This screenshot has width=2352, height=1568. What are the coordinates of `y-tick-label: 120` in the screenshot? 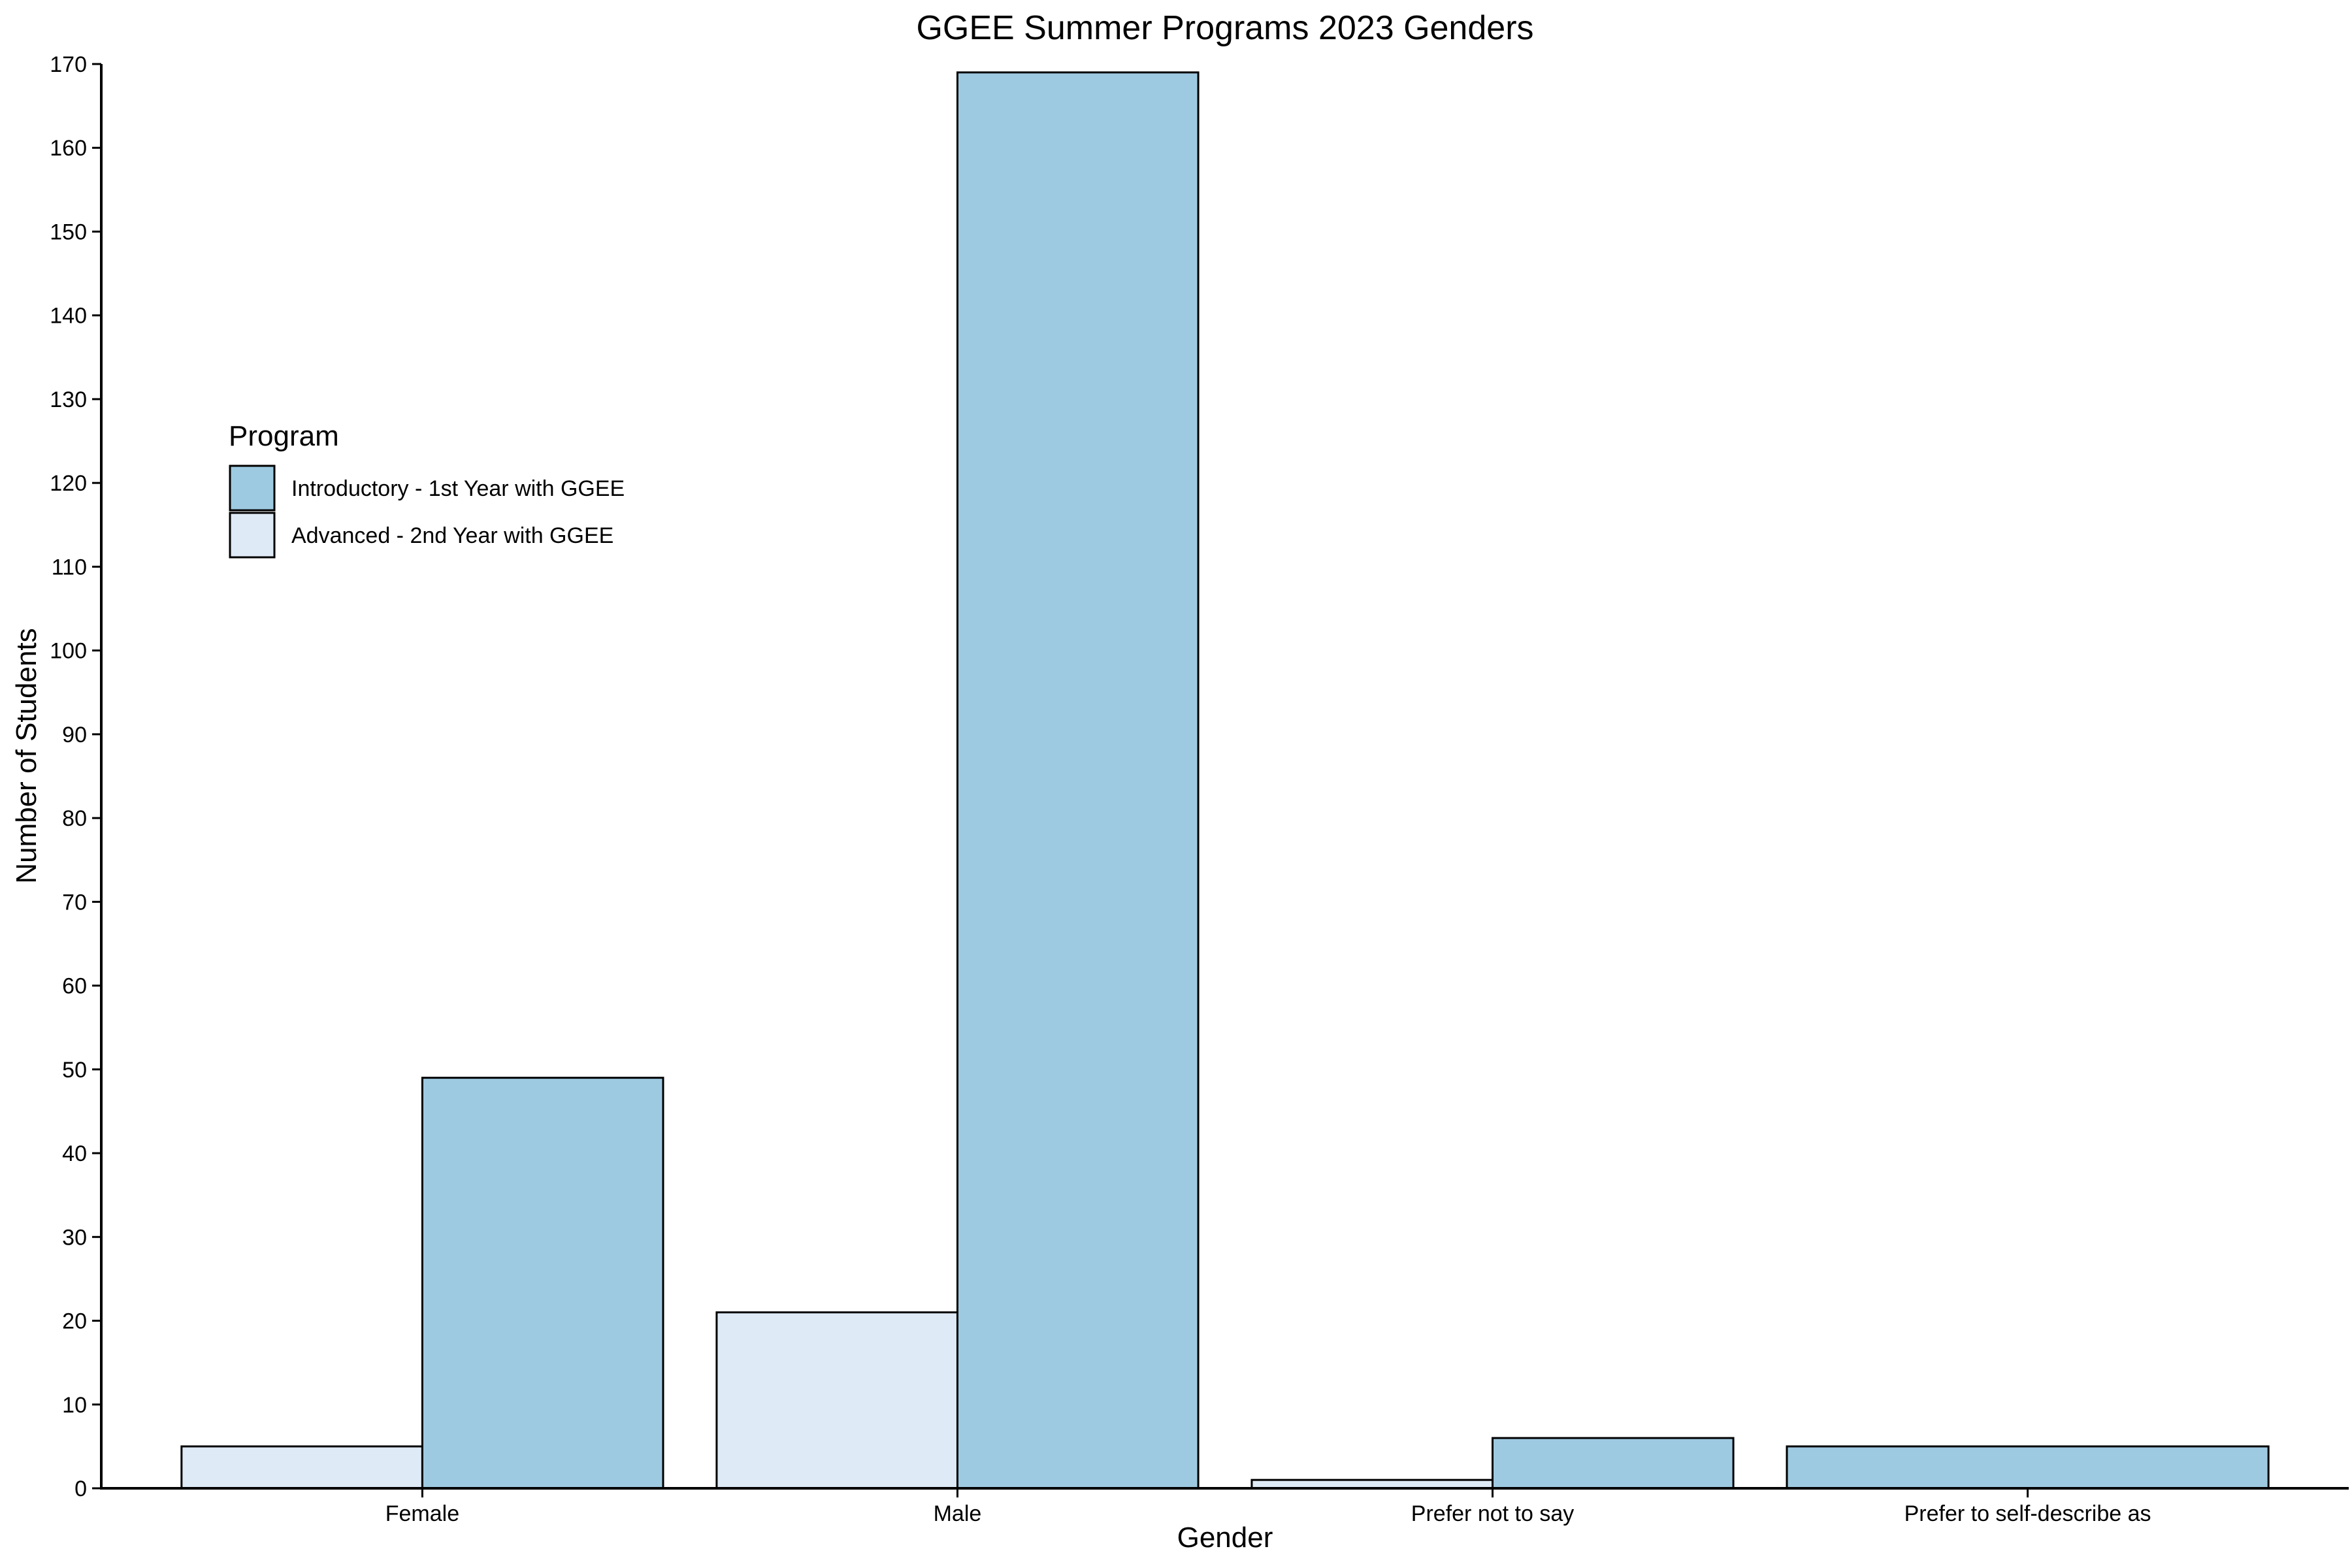 It's located at (68, 483).